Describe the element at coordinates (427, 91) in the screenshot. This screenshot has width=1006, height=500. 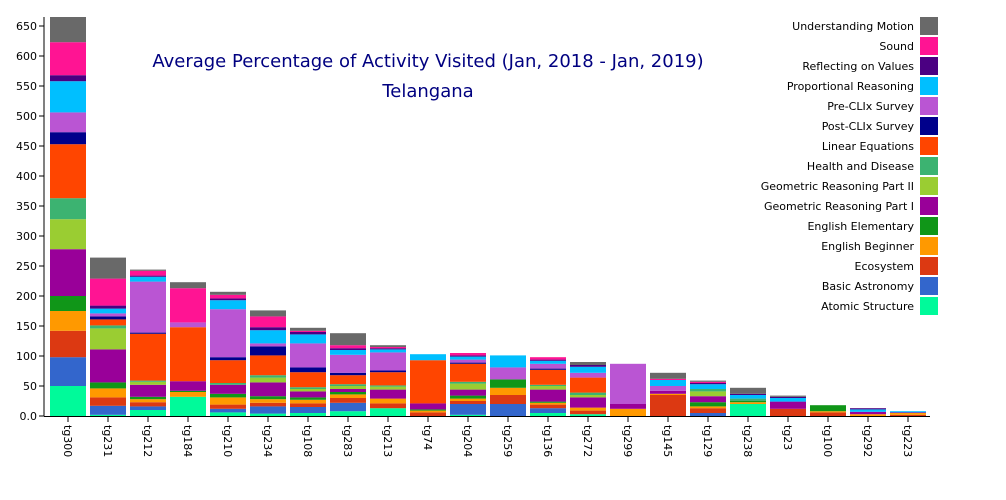
I see `chart-subtitle: Telangana` at that location.